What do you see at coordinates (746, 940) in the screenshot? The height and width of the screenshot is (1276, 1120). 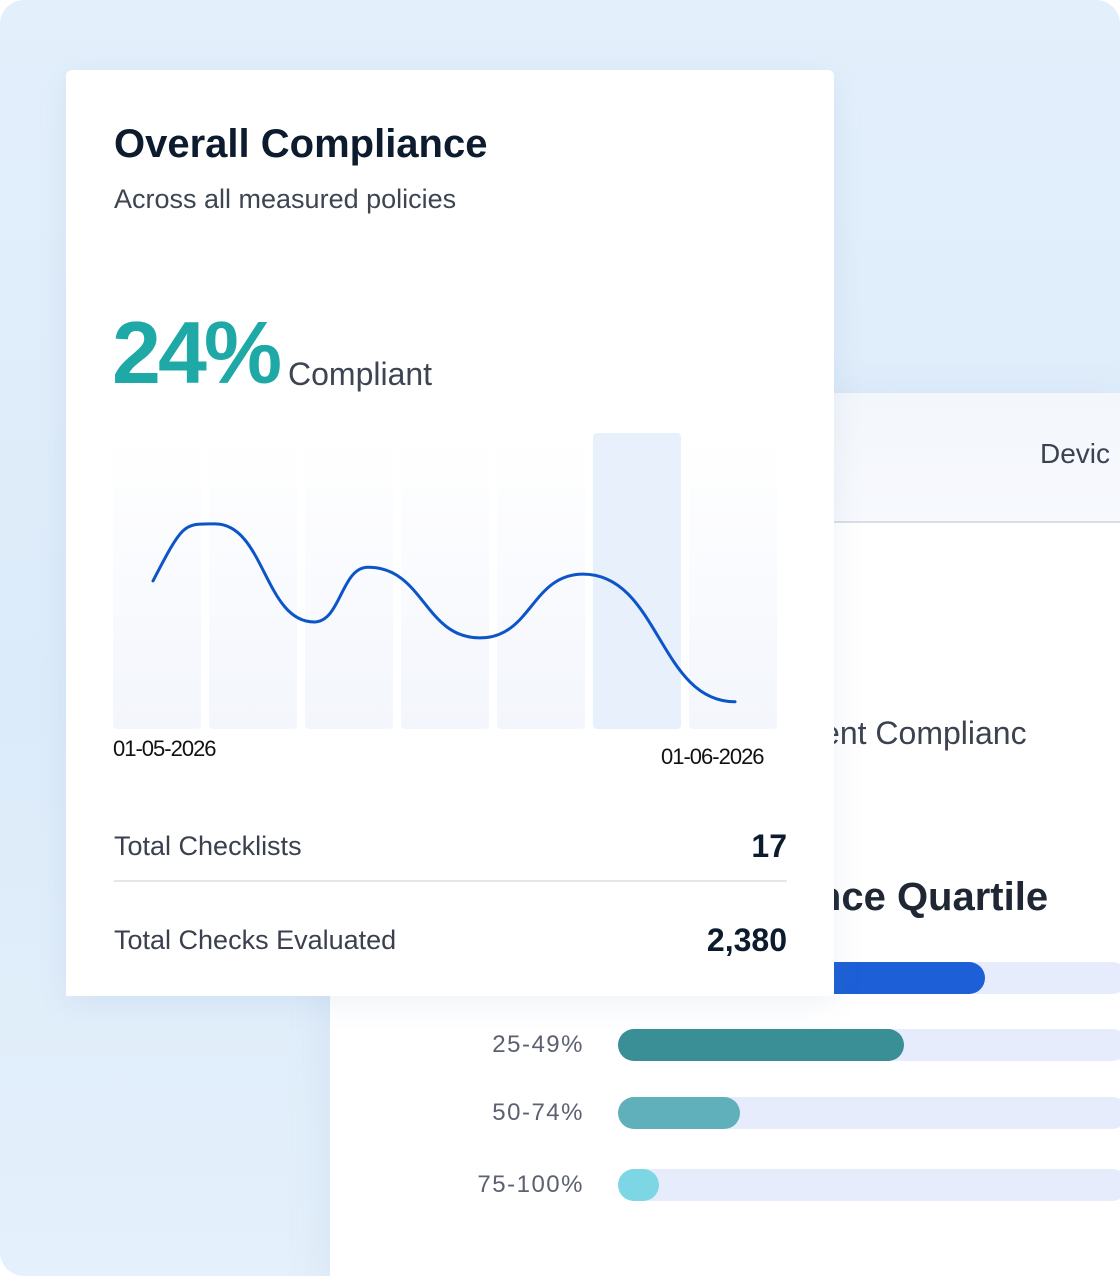 I see `stat-value: 2,380` at bounding box center [746, 940].